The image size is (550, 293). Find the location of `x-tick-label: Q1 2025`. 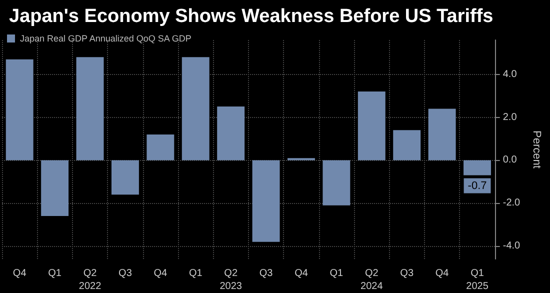

x-tick-label: Q1 2025 is located at coordinates (477, 280).